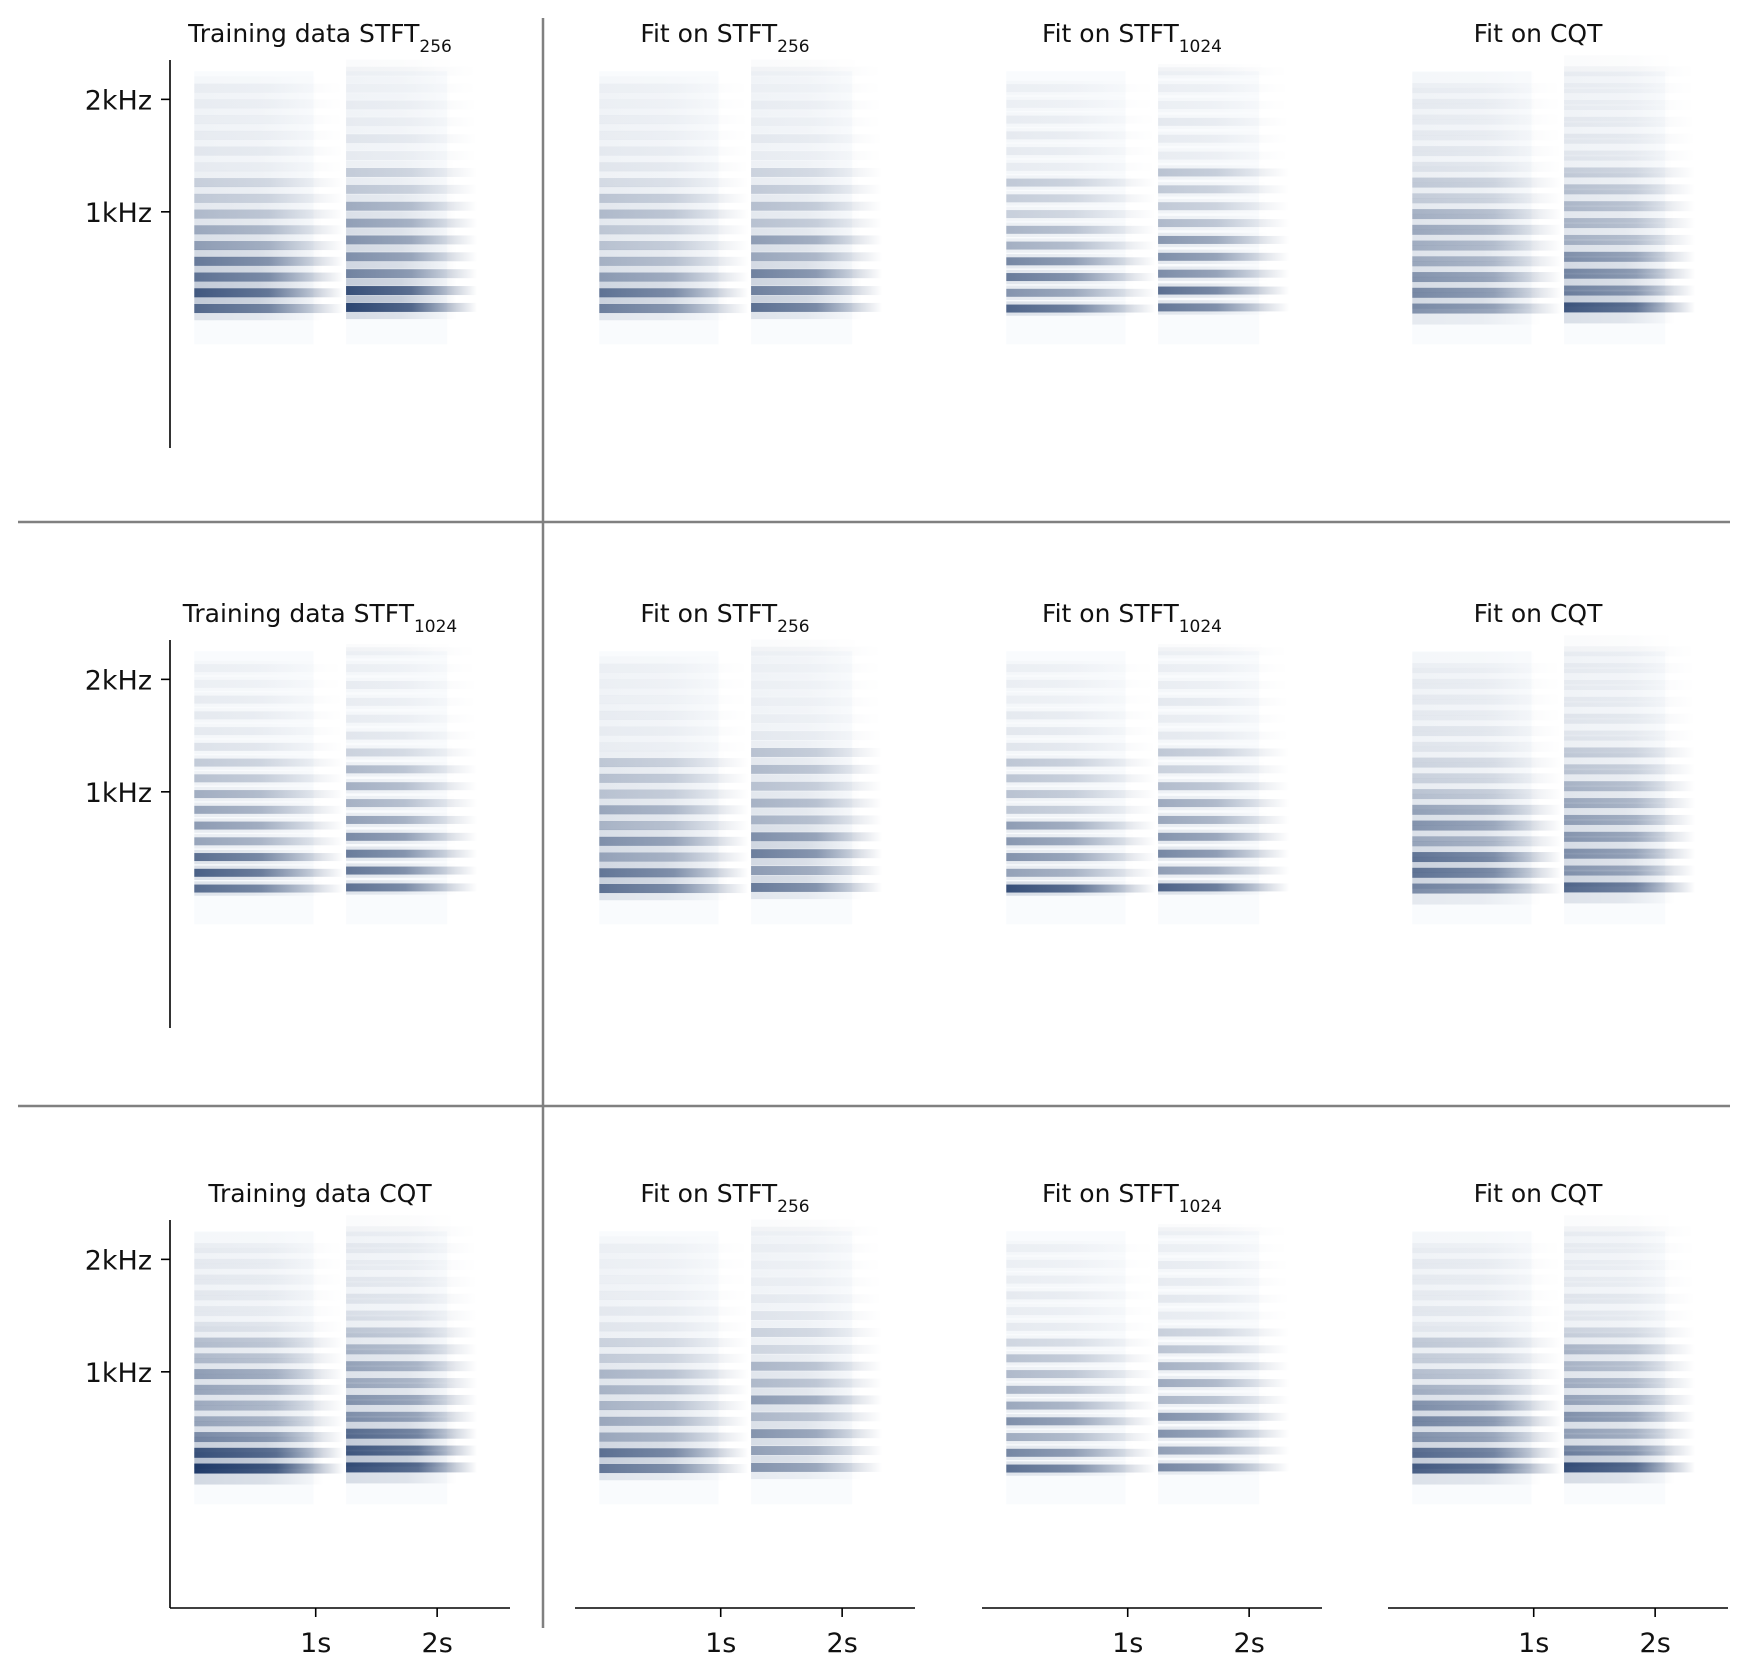 The height and width of the screenshot is (1667, 1740). Describe the element at coordinates (1538, 1193) in the screenshot. I see `panel-title-main: Fit on CQT` at that location.